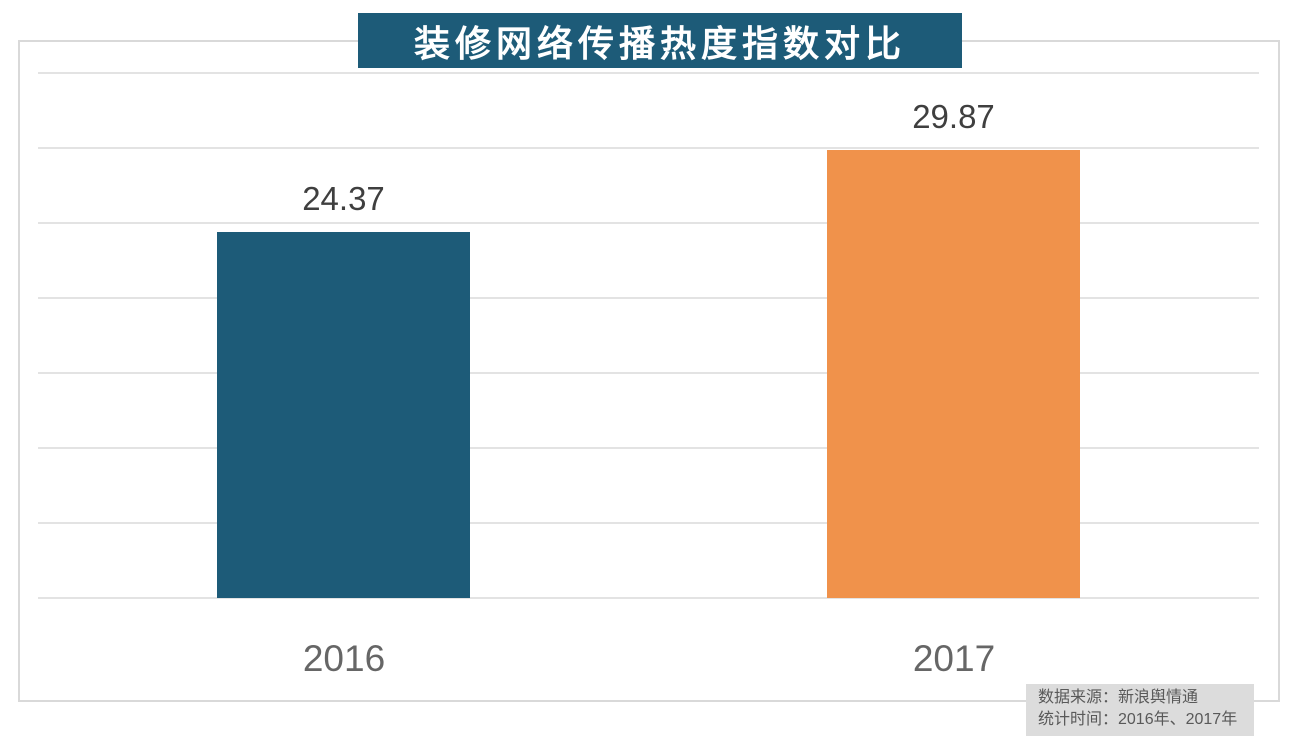  What do you see at coordinates (1140, 710) in the screenshot?
I see `source-box: 数据来源：新浪舆情通 统计时间：2016年、2017年` at bounding box center [1140, 710].